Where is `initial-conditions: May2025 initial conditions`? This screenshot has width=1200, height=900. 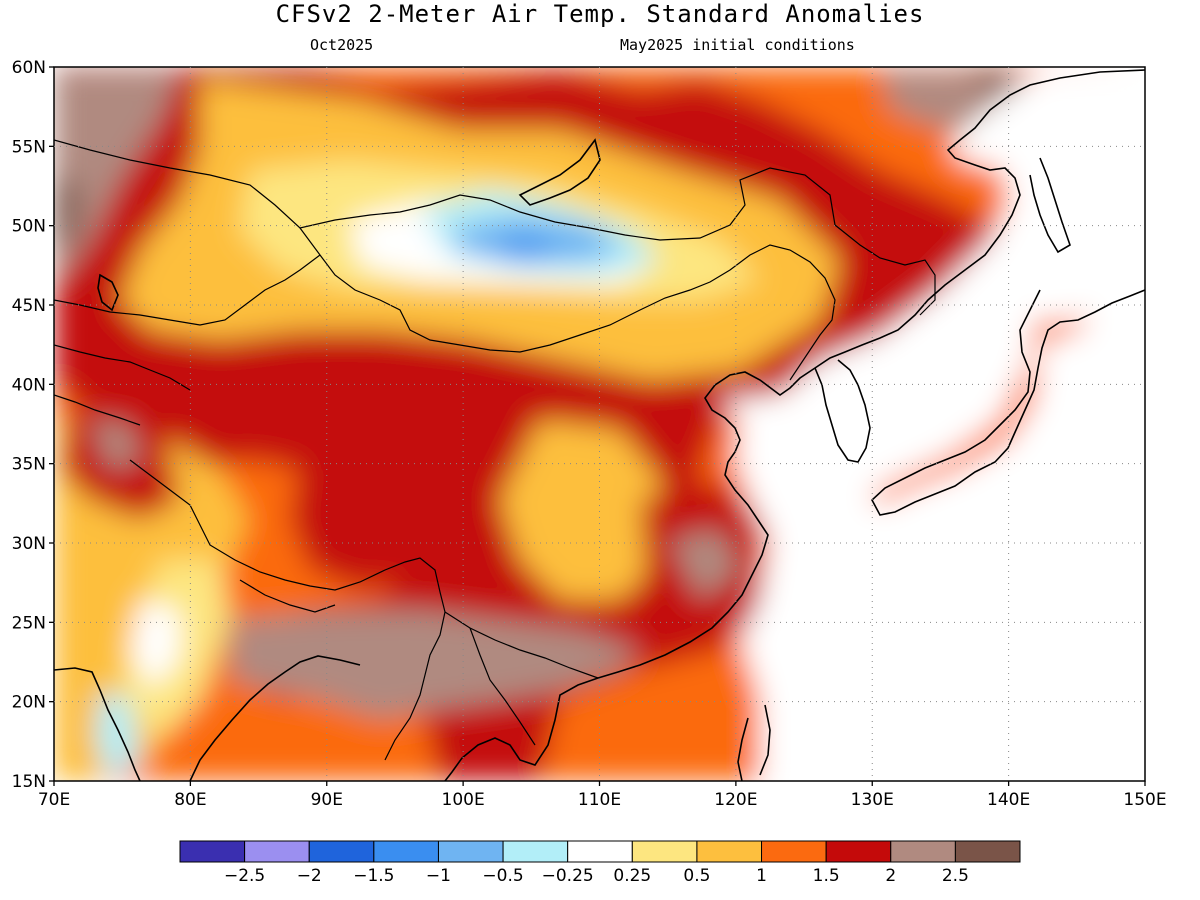
initial-conditions: May2025 initial conditions is located at coordinates (737, 45).